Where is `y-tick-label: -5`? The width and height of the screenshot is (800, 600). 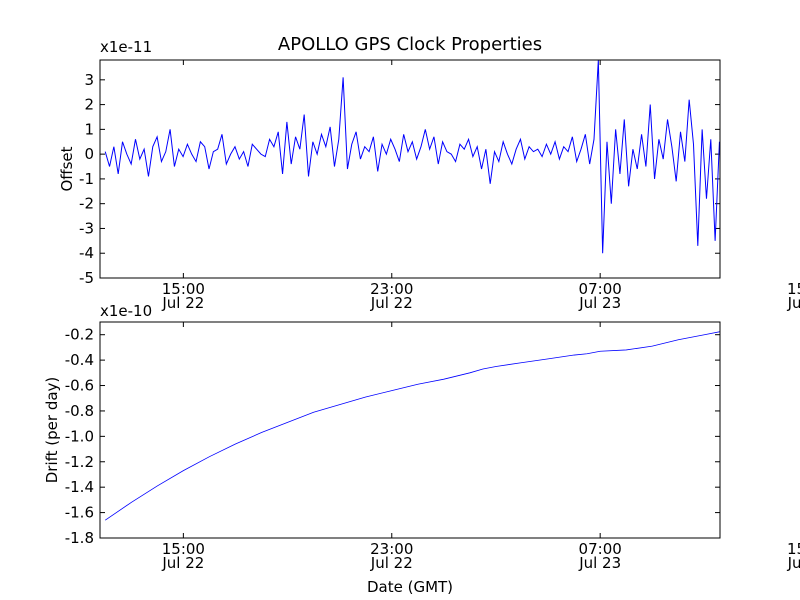 y-tick-label: -5 is located at coordinates (86, 278).